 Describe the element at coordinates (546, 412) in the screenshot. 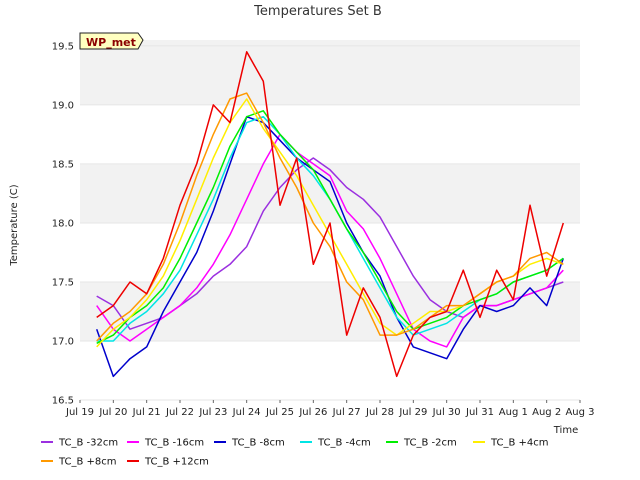

I see `x-tick-label: Aug 2` at that location.